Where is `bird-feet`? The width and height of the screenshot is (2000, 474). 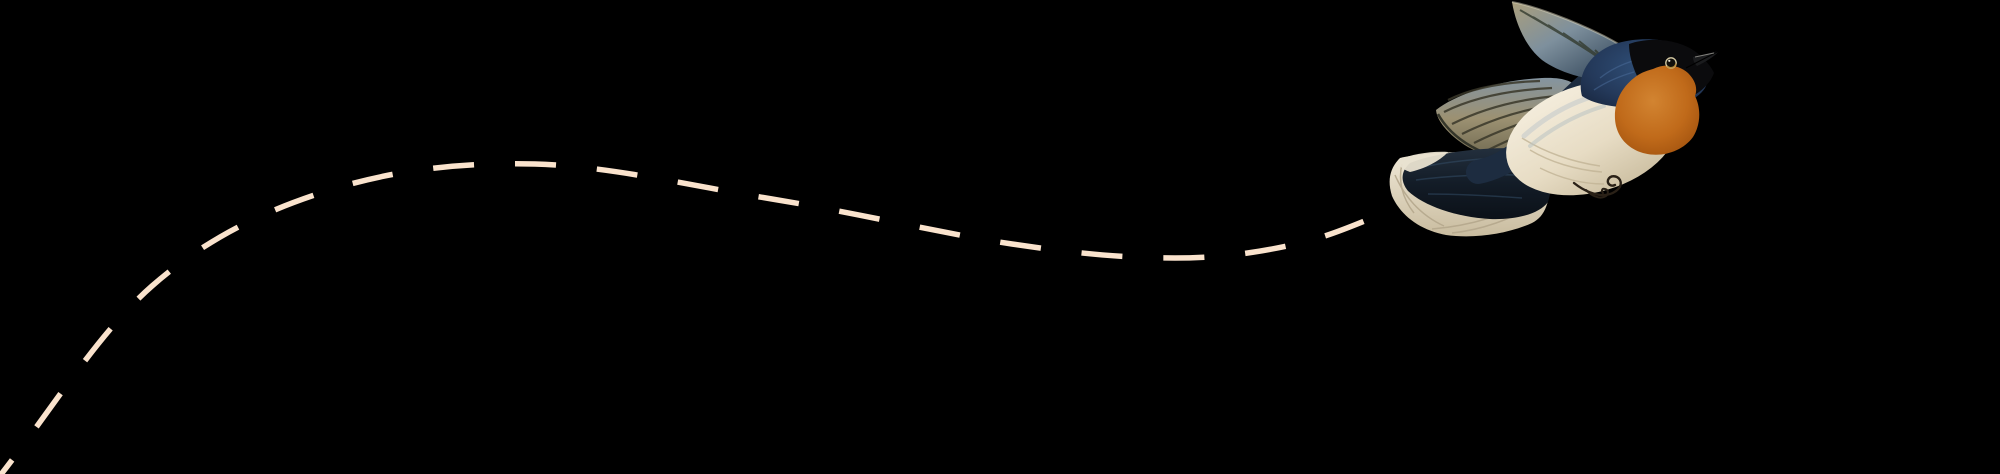
bird-feet is located at coordinates (1597, 187).